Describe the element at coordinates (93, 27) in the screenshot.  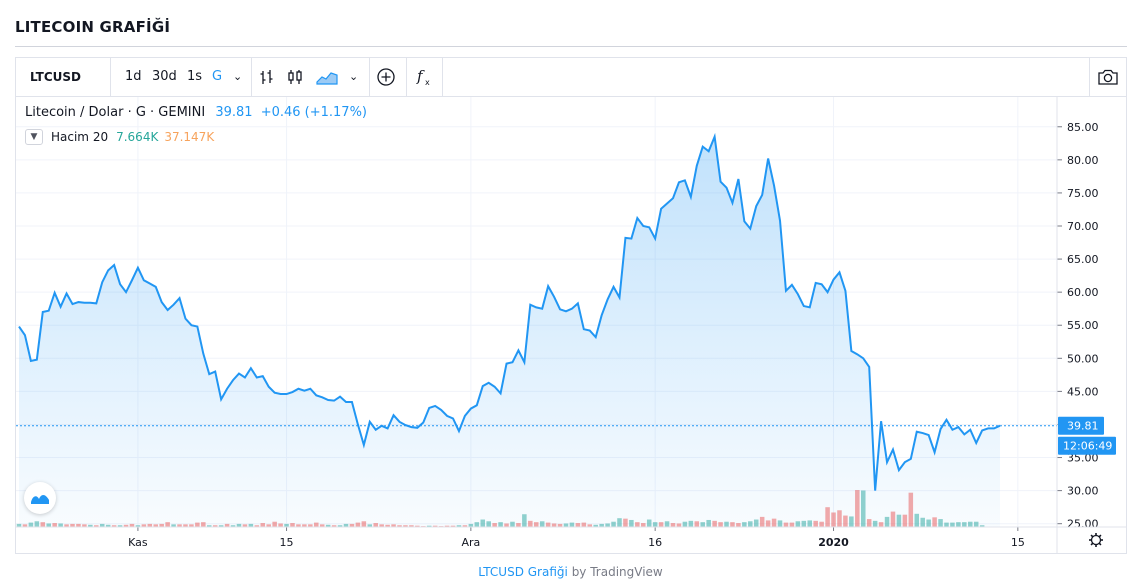
I see `page-title: LITECOIN GRAFİĞİ` at that location.